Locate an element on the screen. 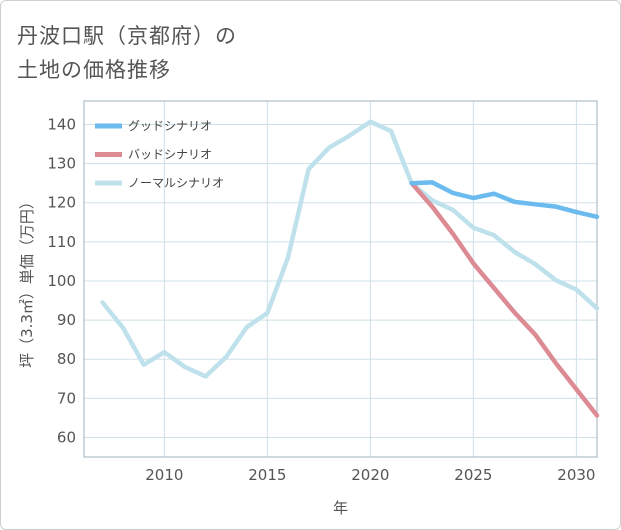 This screenshot has width=621, height=530. legend-label: ノーマルシナリオ is located at coordinates (176, 183).